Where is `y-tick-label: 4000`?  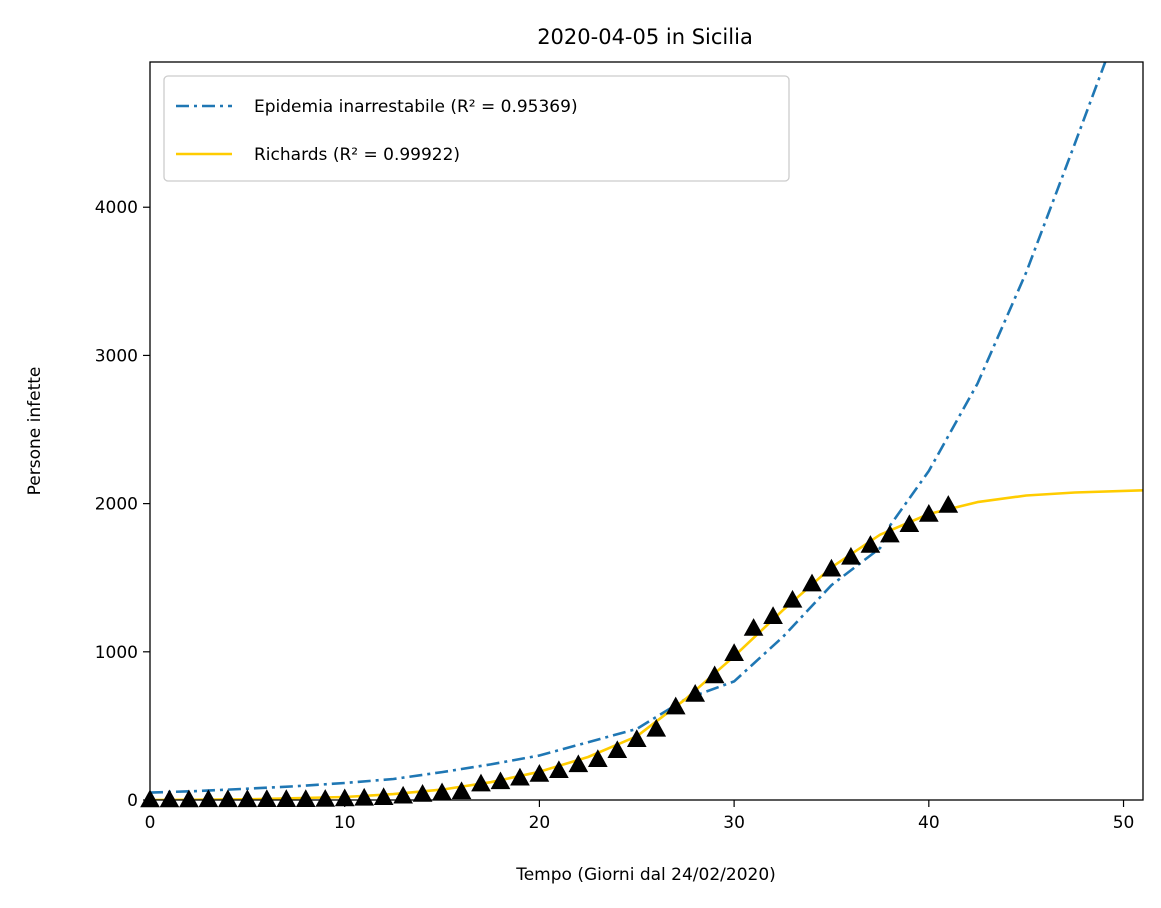
y-tick-label: 4000 is located at coordinates (116, 208).